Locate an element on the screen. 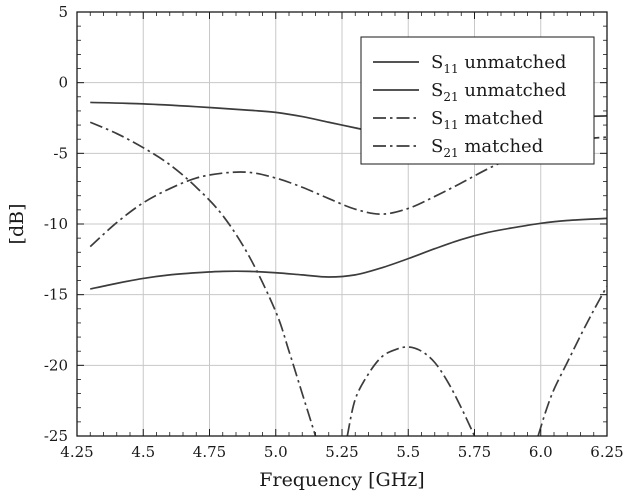 Image resolution: width=628 pixels, height=493 pixels. legend-box is located at coordinates (477, 100).